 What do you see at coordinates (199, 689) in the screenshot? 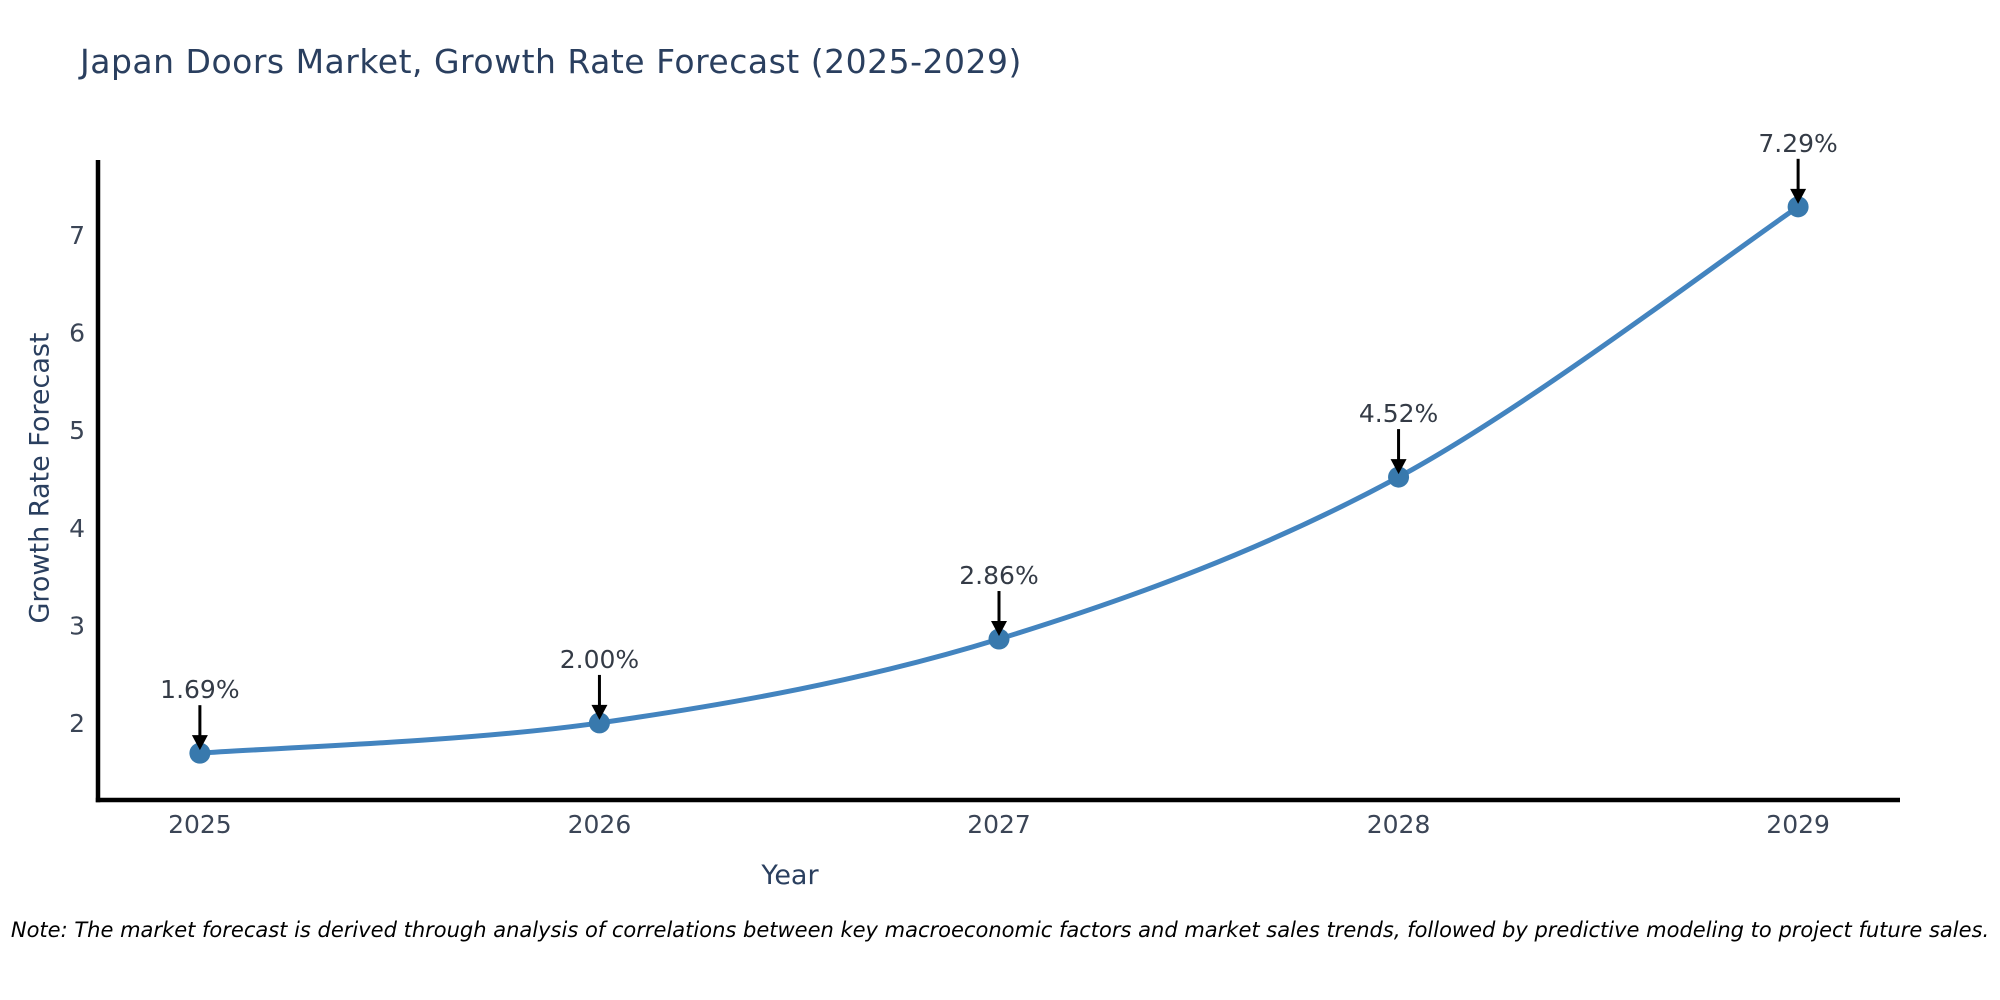
I see `annotation-label: 1.69%` at bounding box center [199, 689].